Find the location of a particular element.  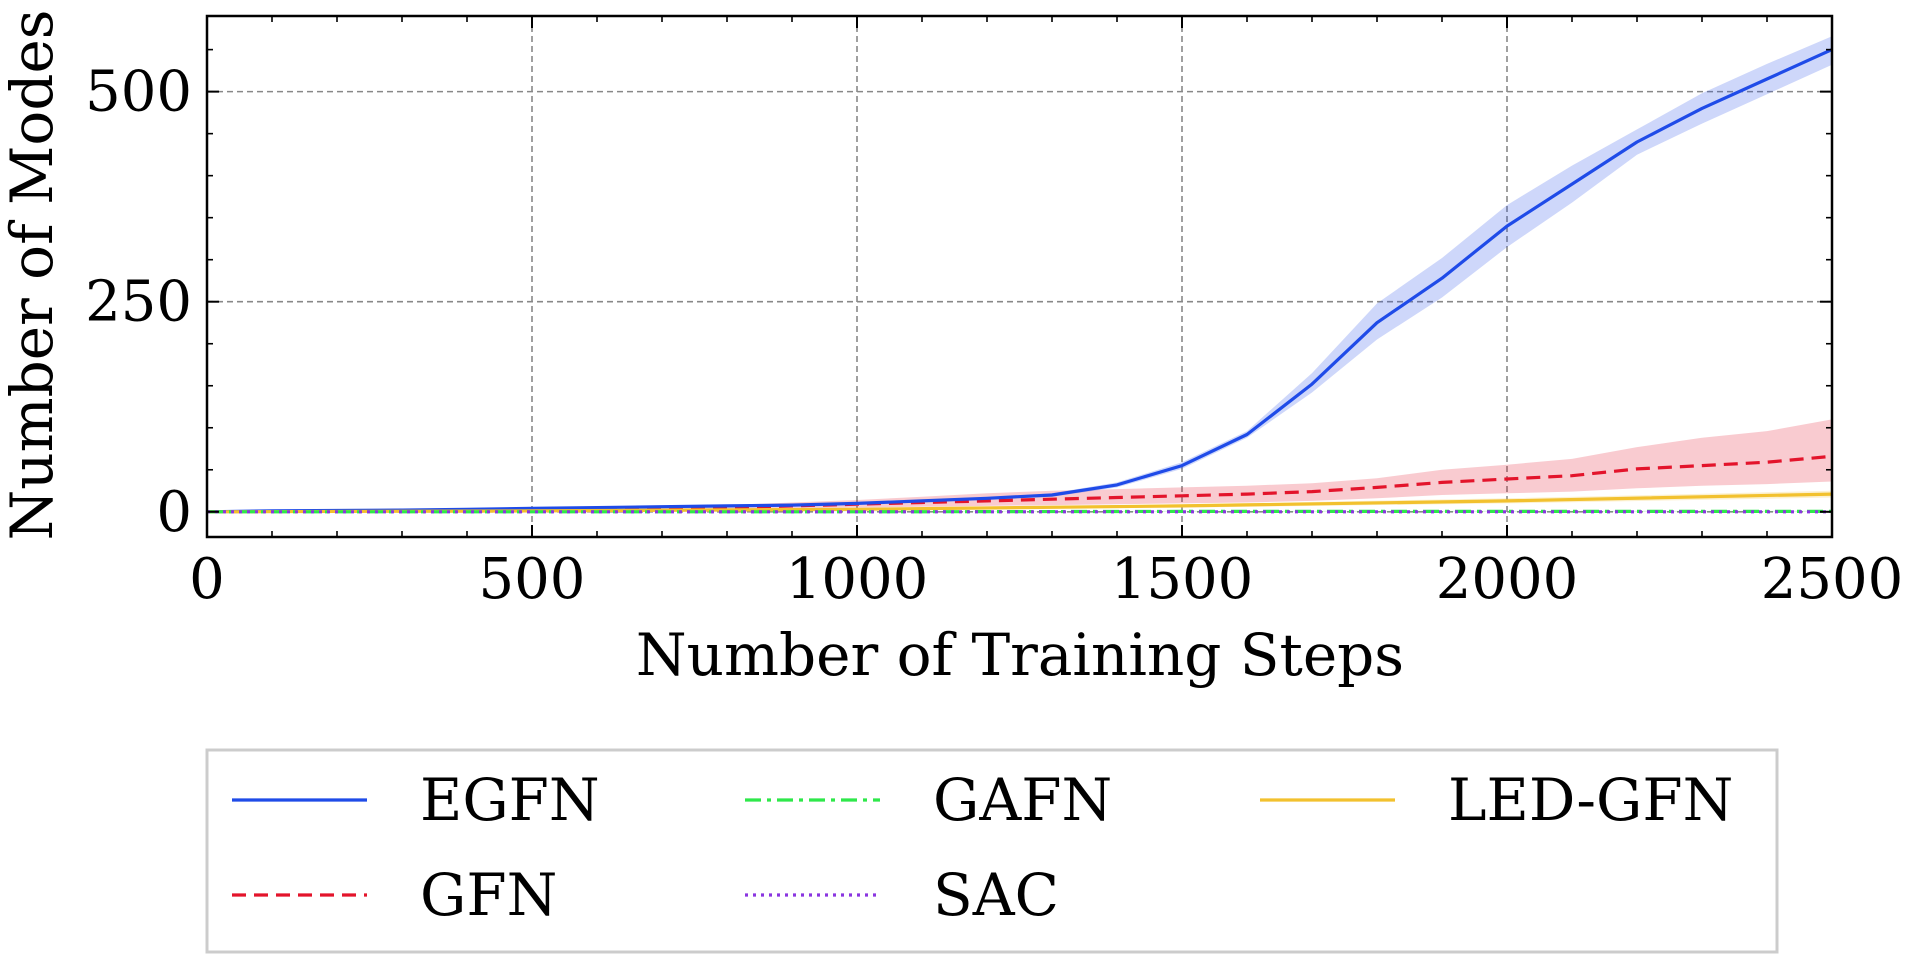

legend-entry-led-gfn: LED-GFN is located at coordinates (1496, 800).